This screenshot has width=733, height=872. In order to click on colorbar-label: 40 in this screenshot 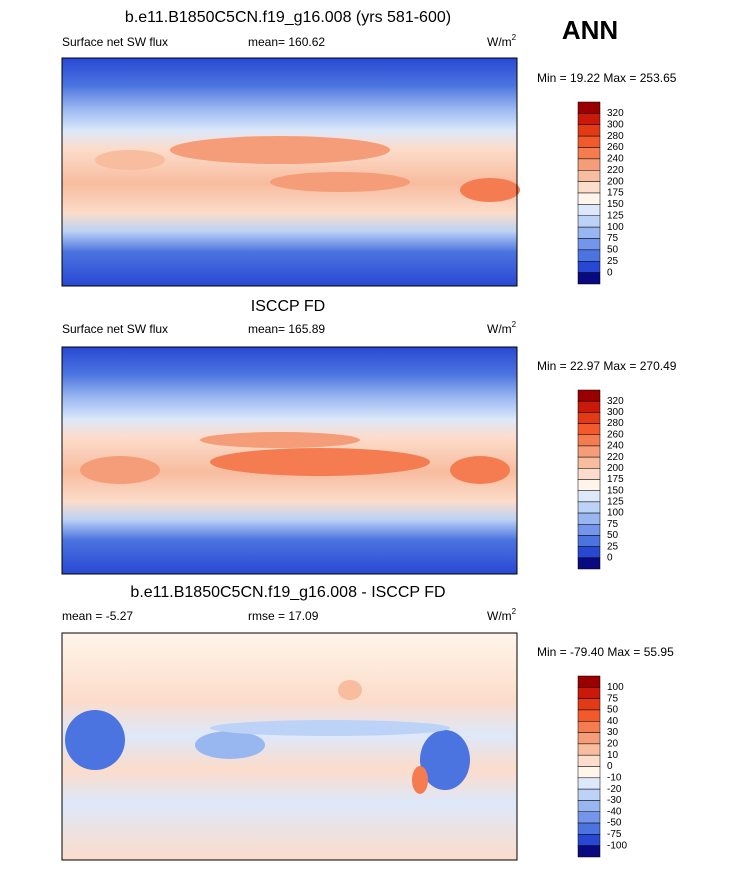, I will do `click(613, 721)`.